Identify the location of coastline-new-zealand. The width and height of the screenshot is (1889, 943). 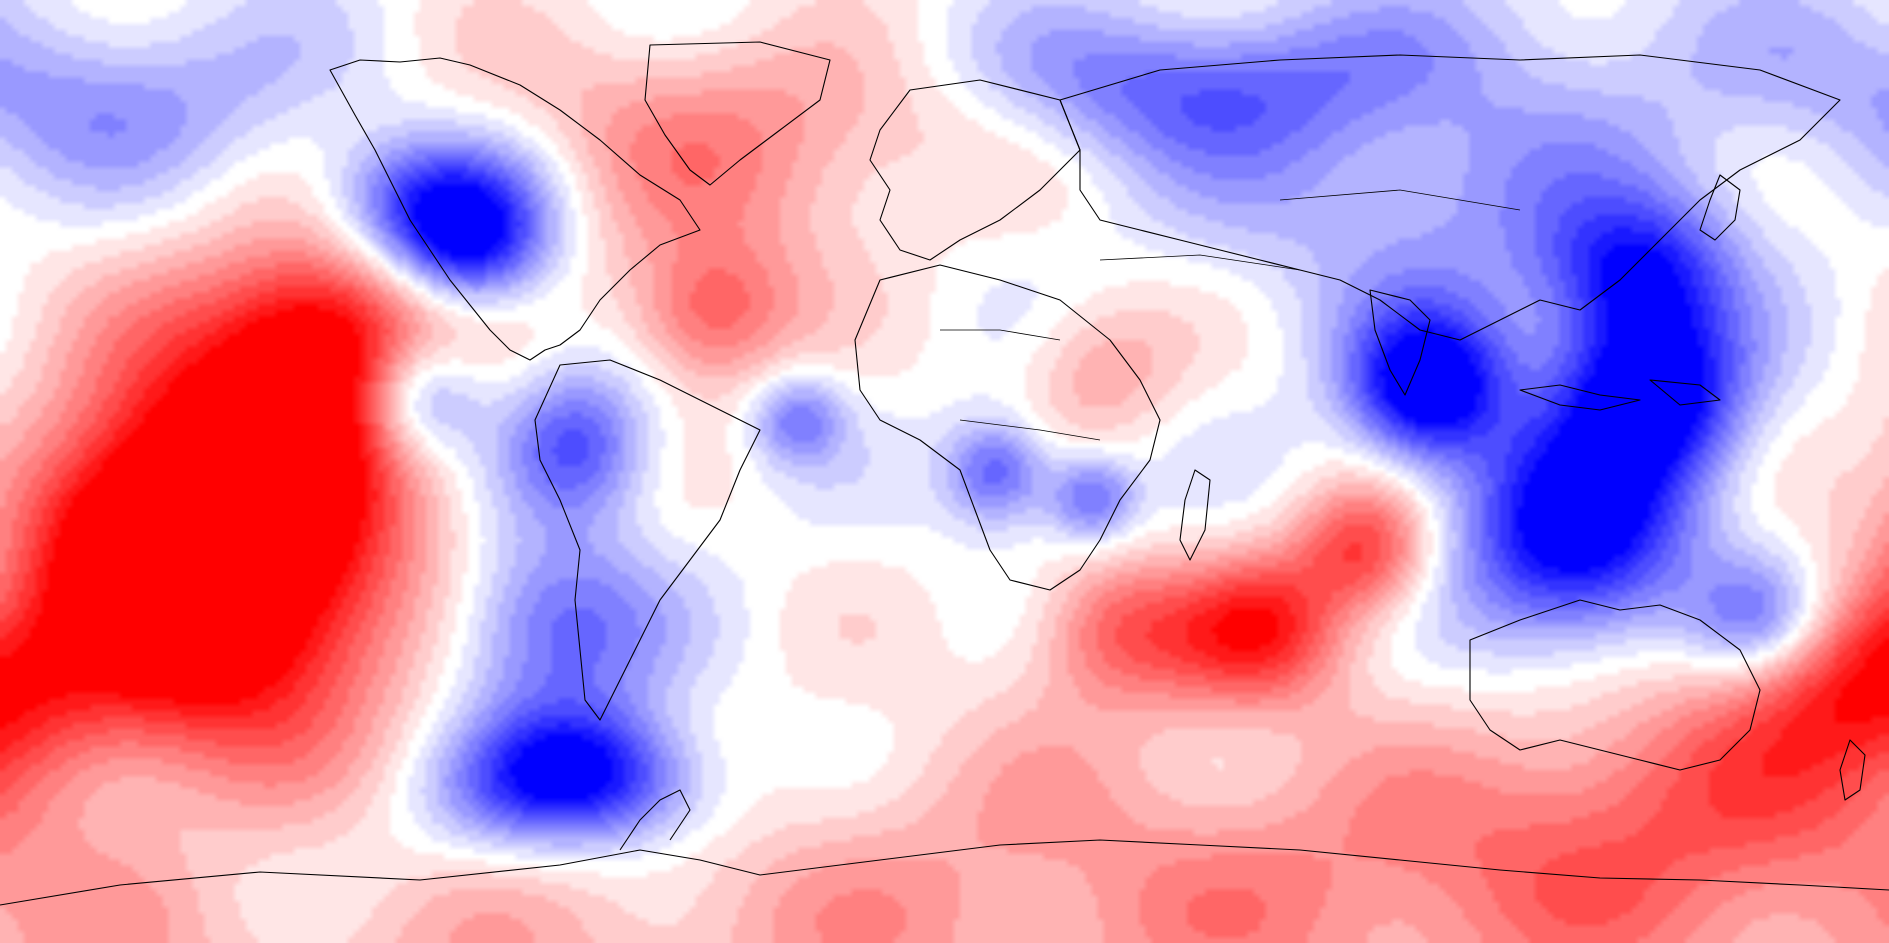
(1852, 770).